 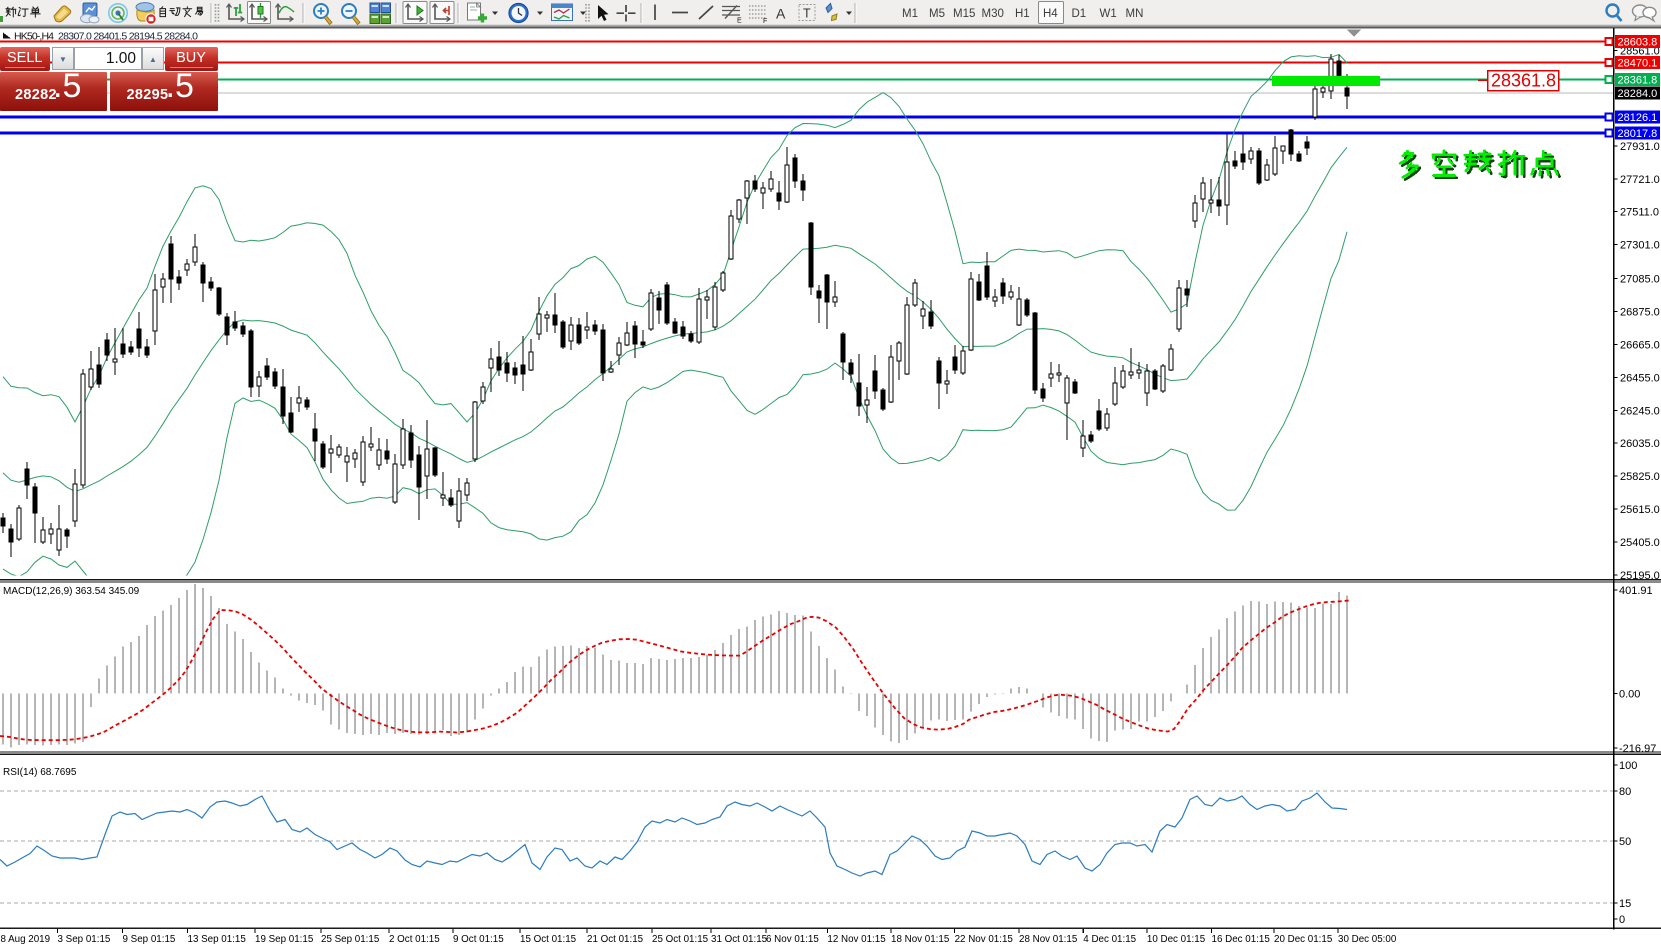 I want to click on svg-text: M1, so click(x=910, y=14).